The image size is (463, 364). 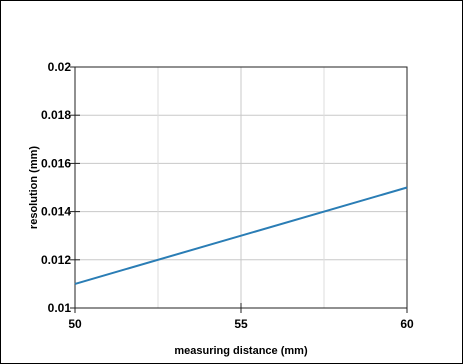 I want to click on y-tick-label: 0.014, so click(x=56, y=212).